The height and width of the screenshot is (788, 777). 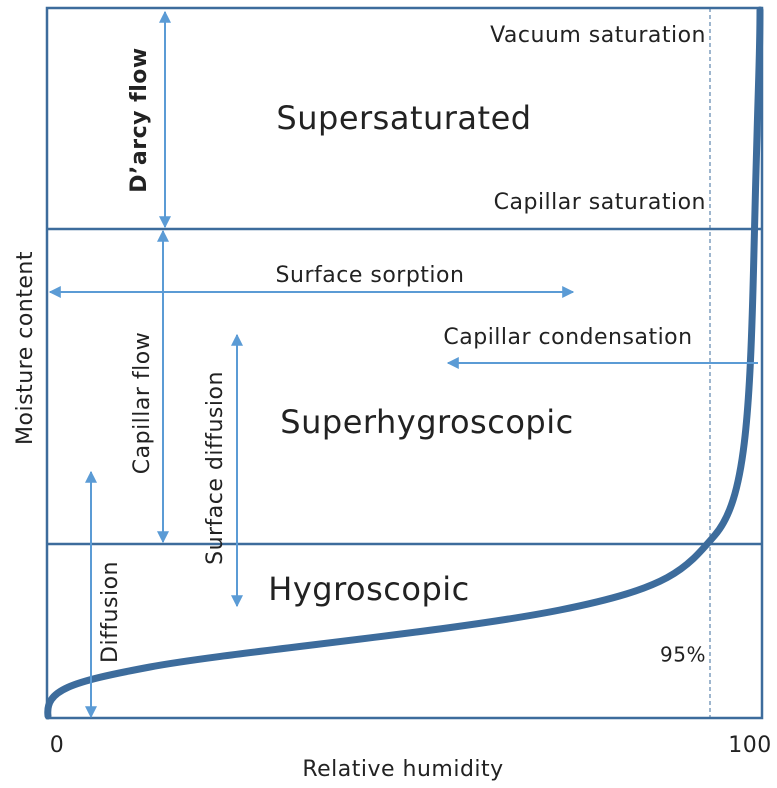 What do you see at coordinates (403, 118) in the screenshot?
I see `region-label: Supersaturated` at bounding box center [403, 118].